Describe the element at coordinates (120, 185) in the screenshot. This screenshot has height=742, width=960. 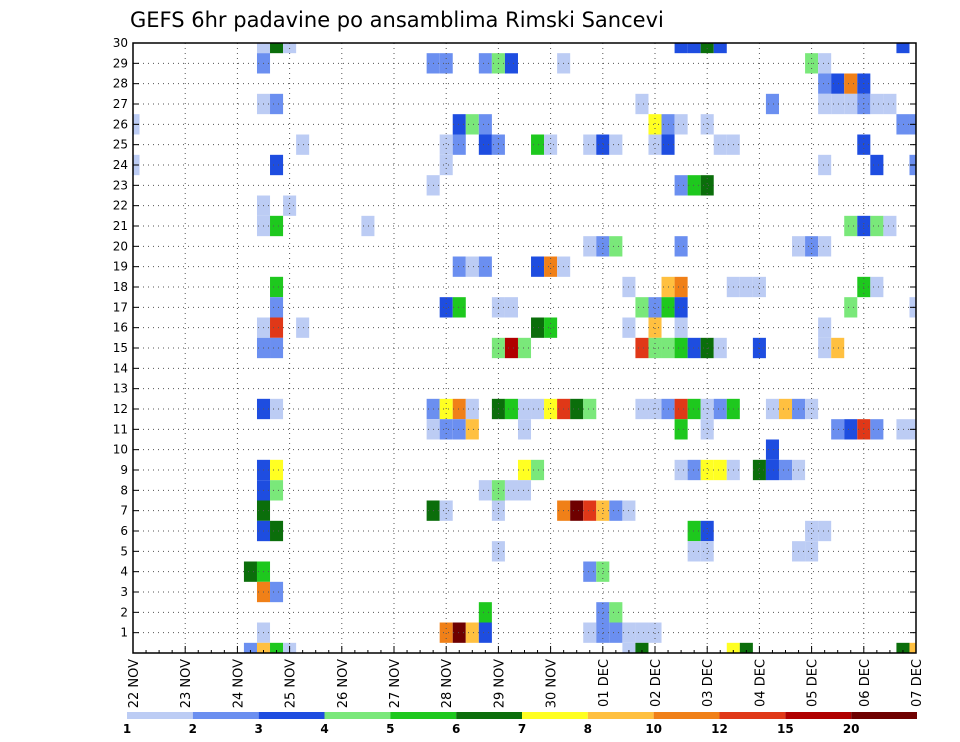
I see `y-tick-label: 23` at that location.